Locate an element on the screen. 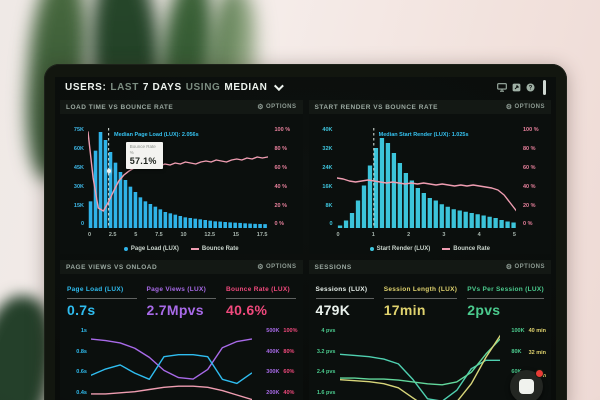 The height and width of the screenshot is (400, 600). axis-tick: 16K is located at coordinates (327, 186).